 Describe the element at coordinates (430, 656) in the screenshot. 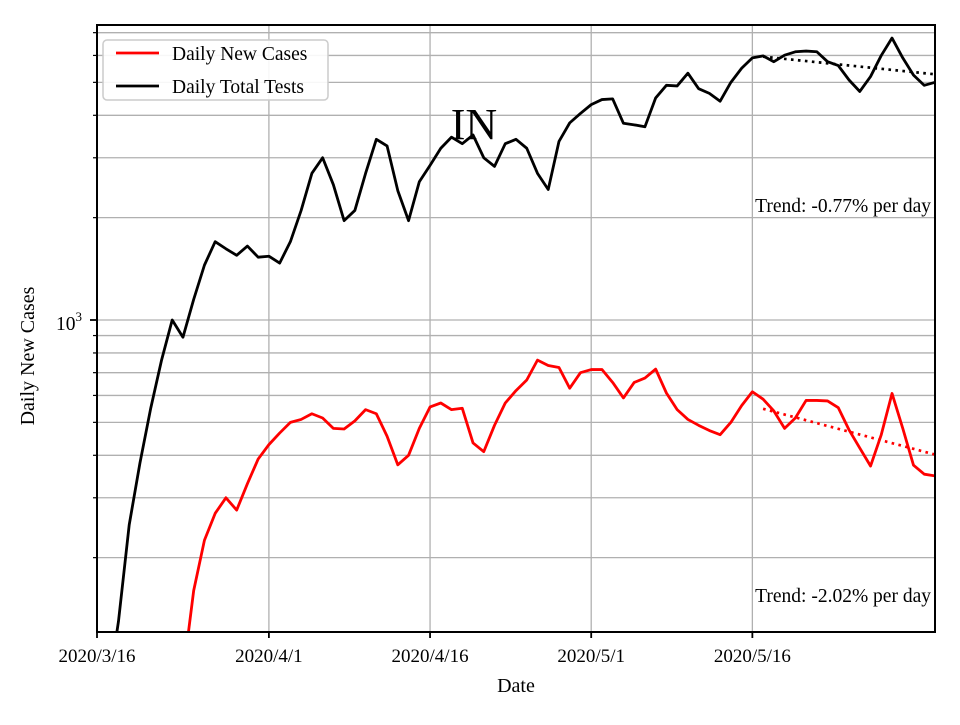

I see `x-tick-label: 2020/4/16` at that location.